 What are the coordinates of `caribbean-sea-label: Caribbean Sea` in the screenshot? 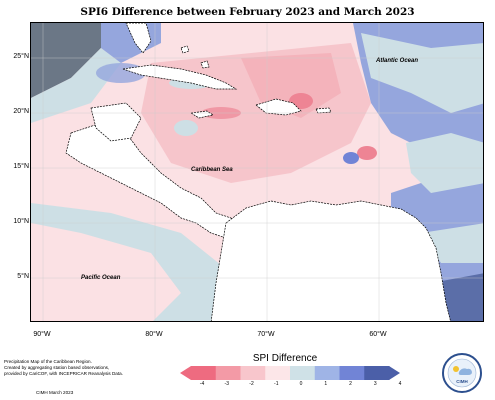 It's located at (212, 170).